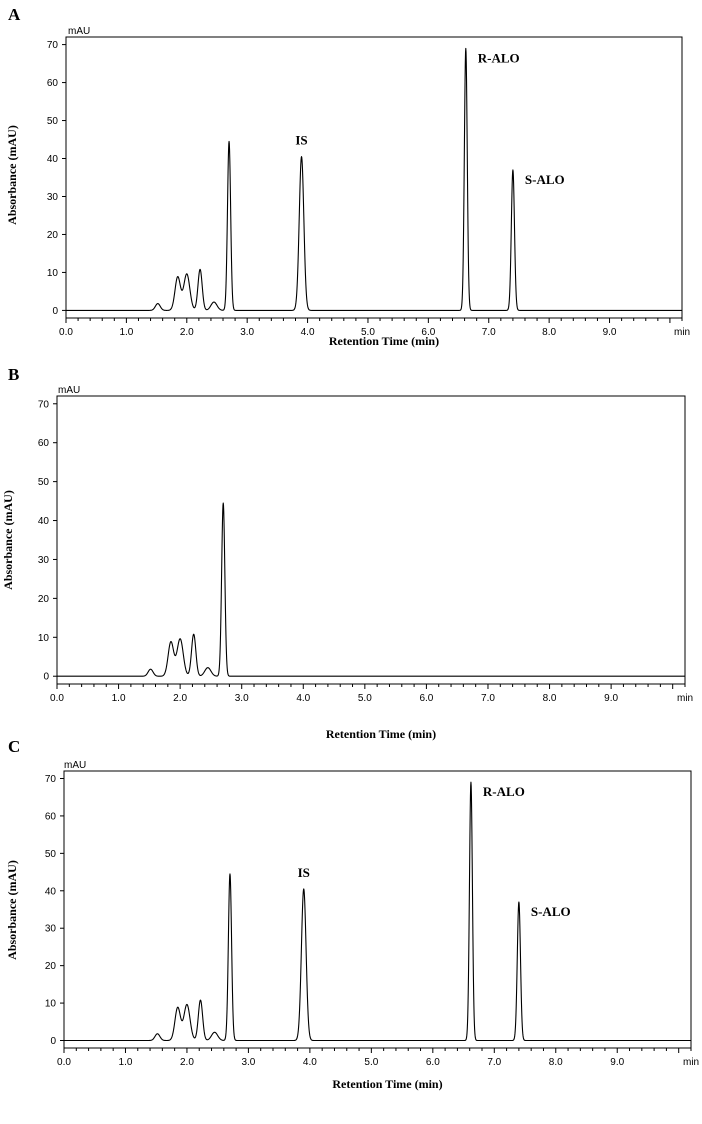 The height and width of the screenshot is (1124, 702). What do you see at coordinates (13, 374) in the screenshot?
I see `panel-letter: B` at bounding box center [13, 374].